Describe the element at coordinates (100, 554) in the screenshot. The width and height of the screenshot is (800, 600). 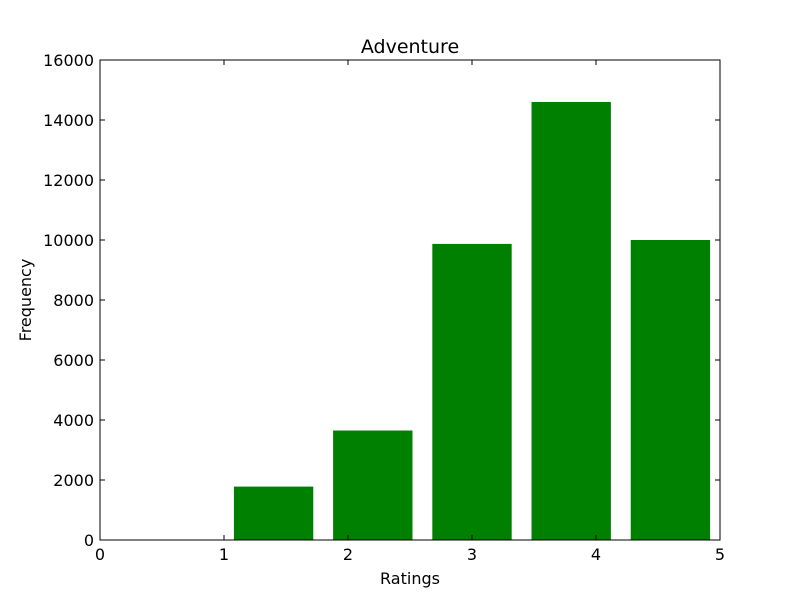
I see `x-tick-label: 0` at that location.